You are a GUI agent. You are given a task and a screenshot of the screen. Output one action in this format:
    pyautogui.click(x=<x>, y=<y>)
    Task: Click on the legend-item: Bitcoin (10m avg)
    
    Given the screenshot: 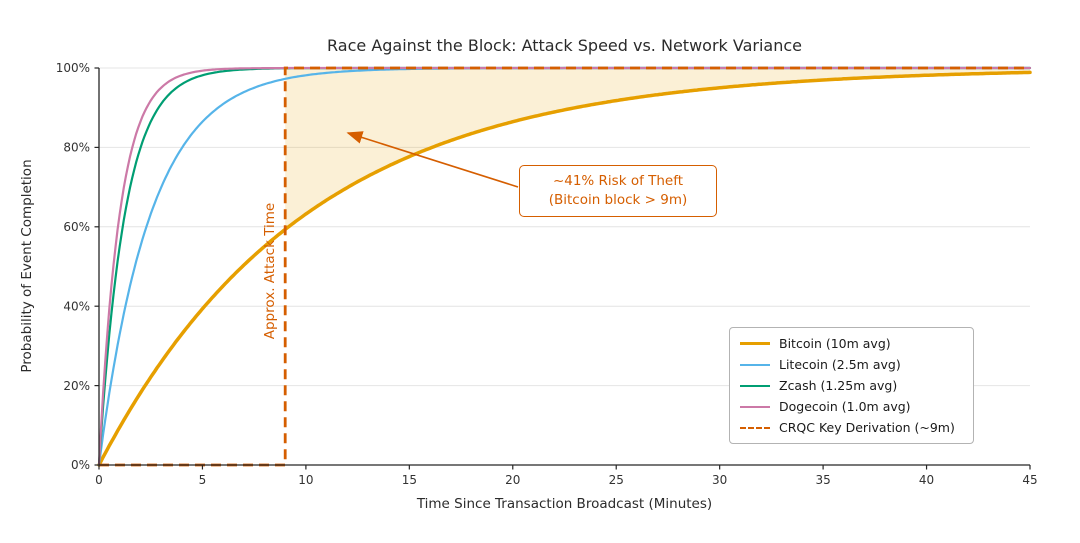 What is the action you would take?
    pyautogui.click(x=851, y=343)
    